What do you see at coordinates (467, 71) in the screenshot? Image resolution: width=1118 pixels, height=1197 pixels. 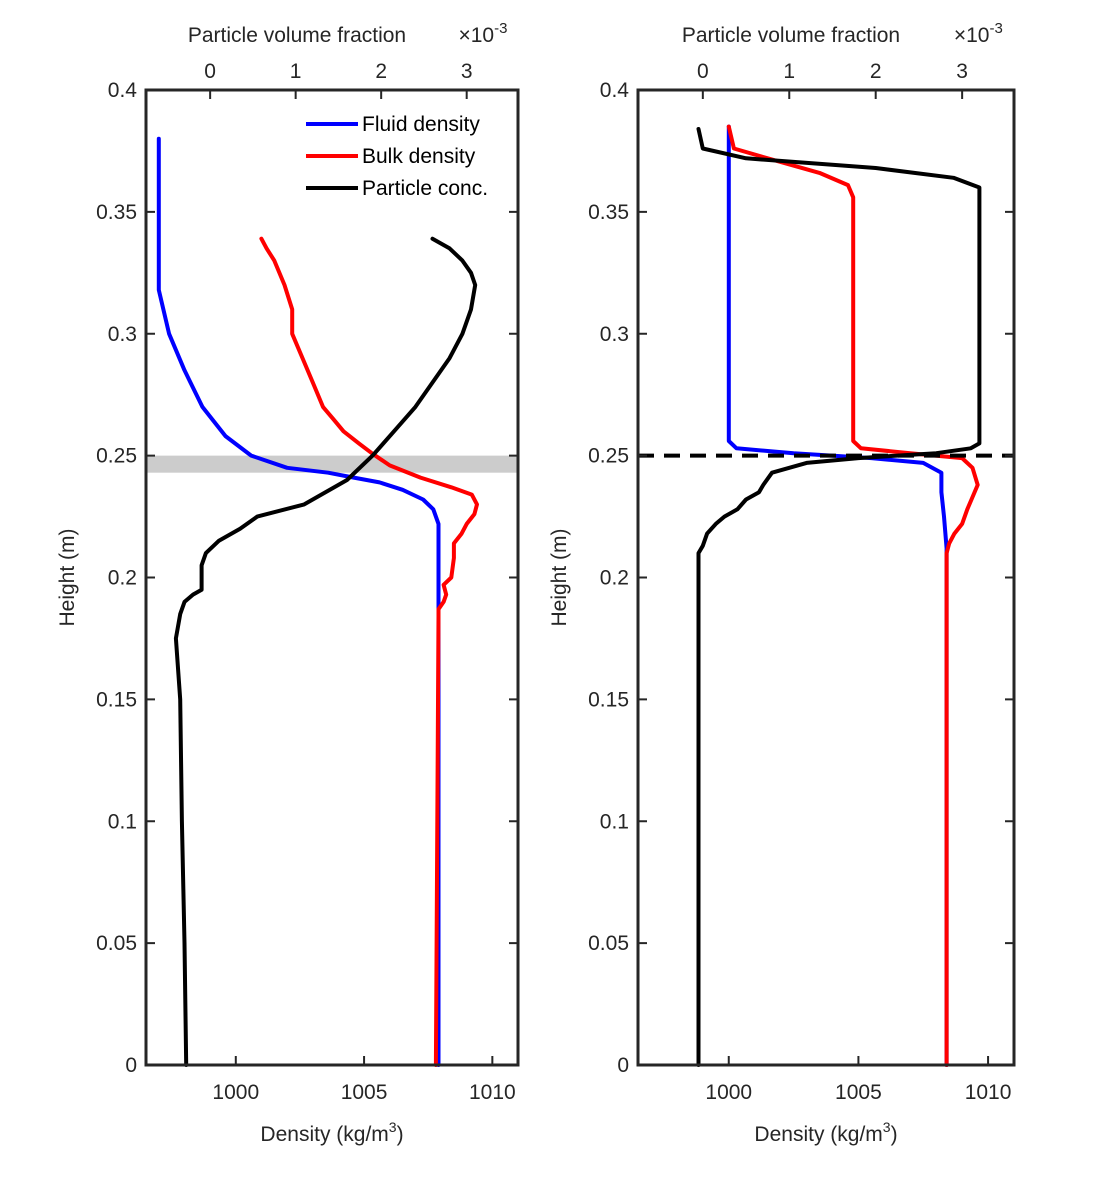 I see `left-xtick-top-label: 3` at bounding box center [467, 71].